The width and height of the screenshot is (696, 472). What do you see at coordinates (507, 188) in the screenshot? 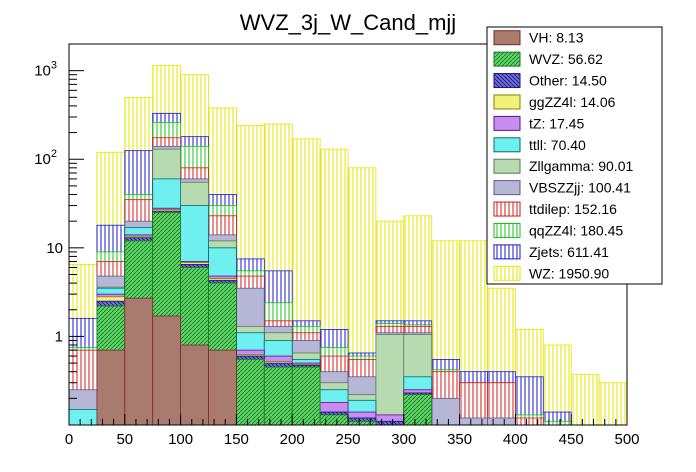
I see `legend-swatch-VBSZZjj` at bounding box center [507, 188].